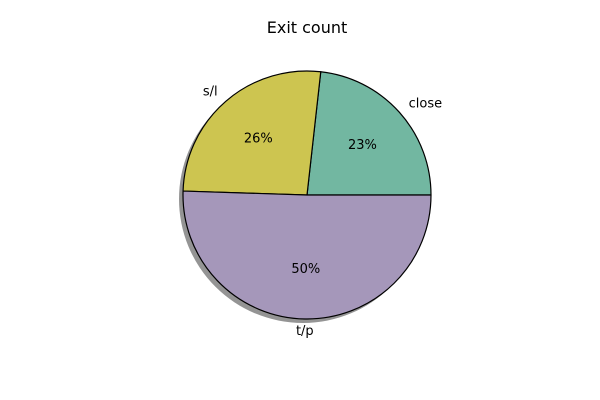 This screenshot has width=600, height=400. What do you see at coordinates (305, 269) in the screenshot?
I see `slice-percent-t-p: 50%` at bounding box center [305, 269].